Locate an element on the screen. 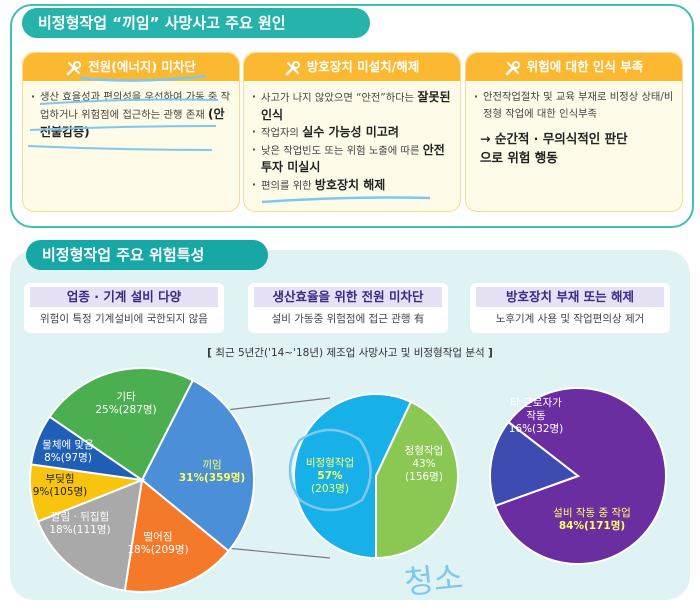 The width and height of the screenshot is (700, 608). slice-label: 정형작업 is located at coordinates (424, 450).